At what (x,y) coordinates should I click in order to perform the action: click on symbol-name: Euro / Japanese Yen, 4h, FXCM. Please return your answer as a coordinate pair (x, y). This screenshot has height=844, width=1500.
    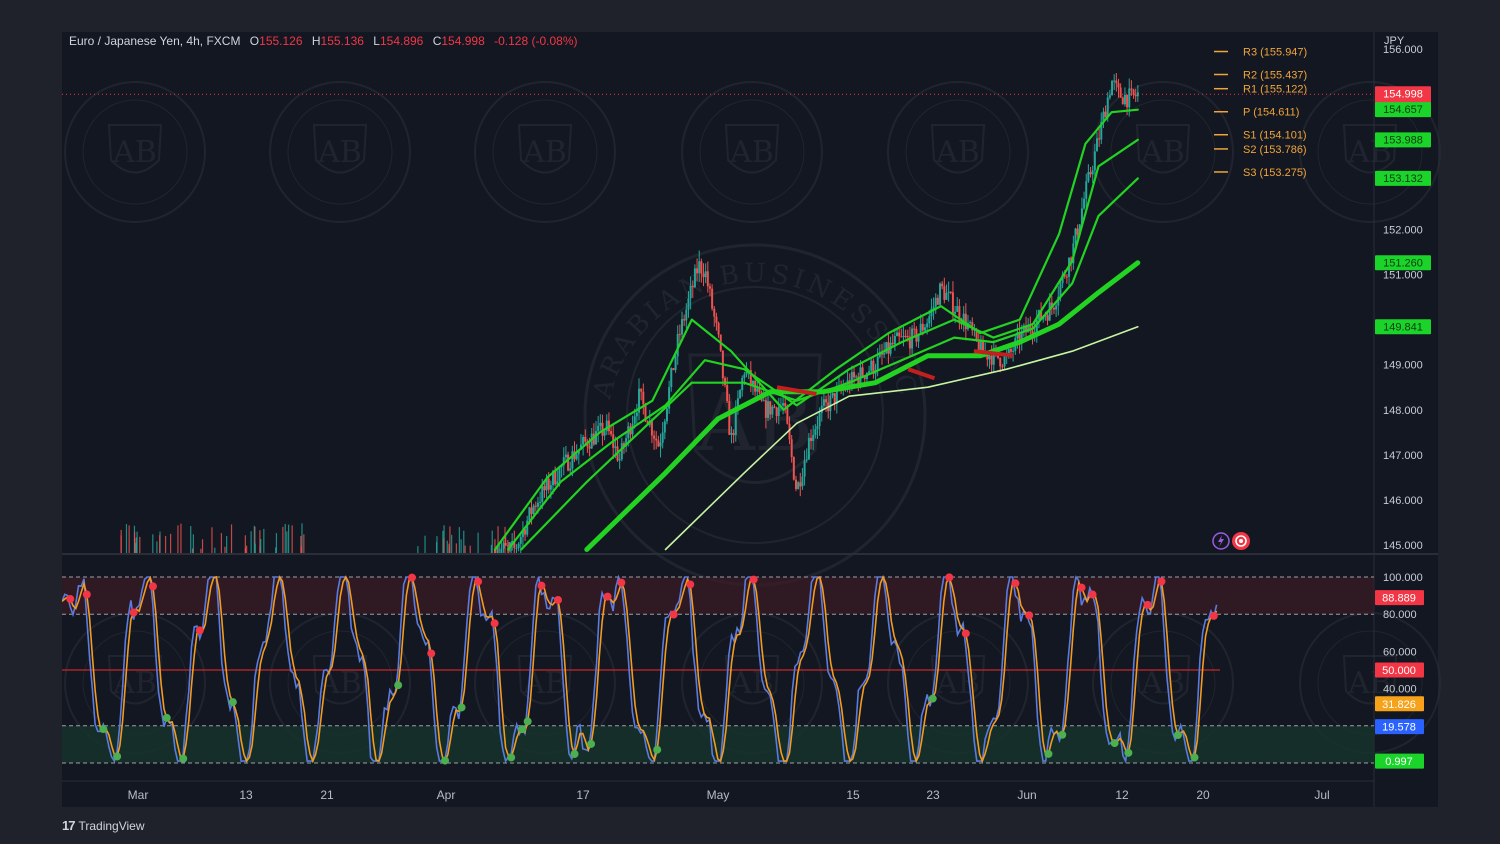
    Looking at the image, I should click on (154, 41).